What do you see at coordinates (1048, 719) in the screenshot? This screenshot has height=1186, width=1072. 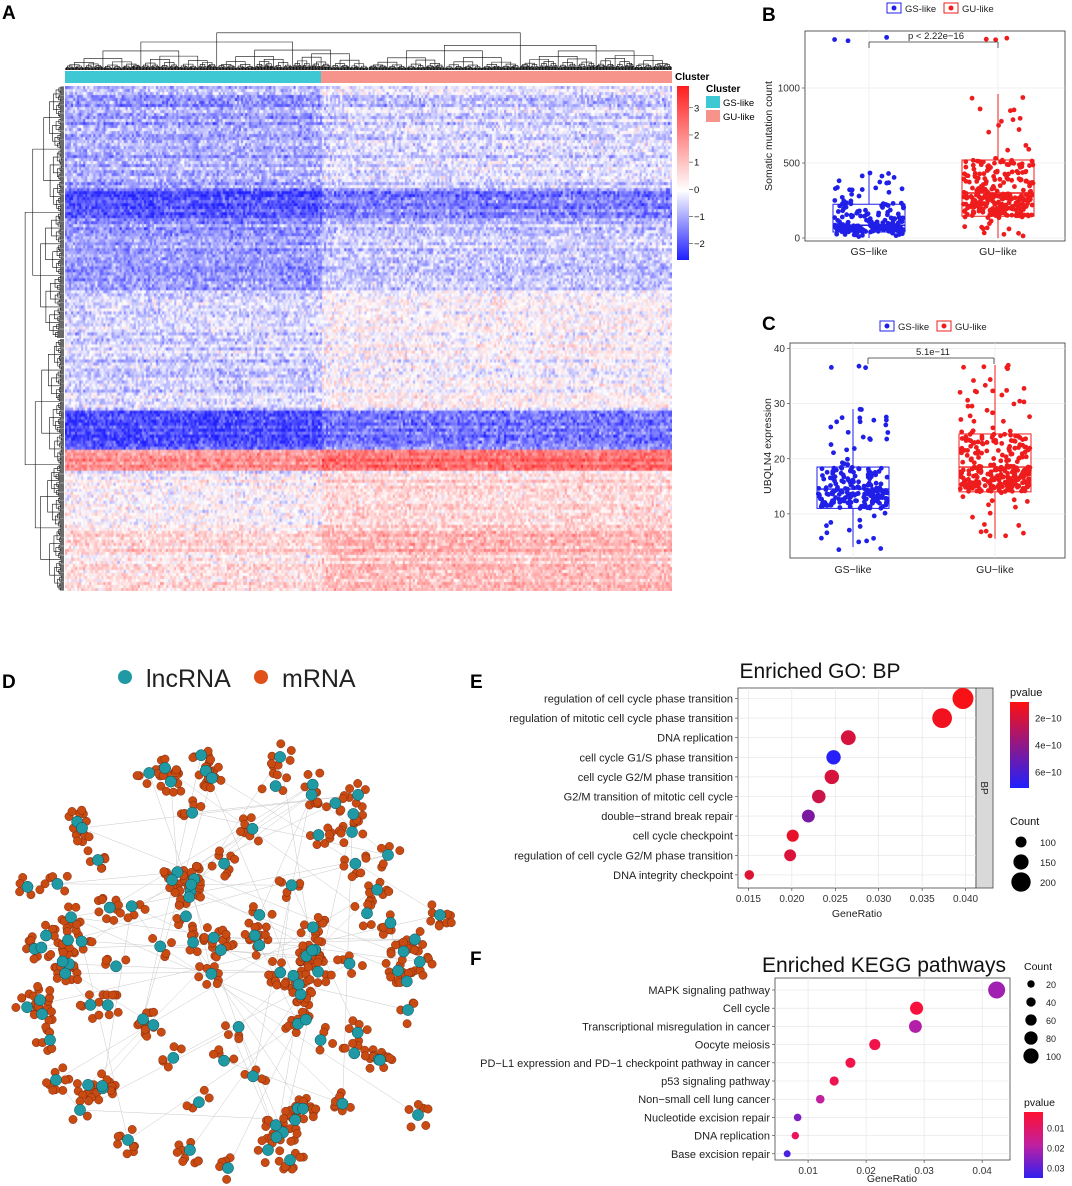 I see `colorbar-tick-label: 2e−10` at bounding box center [1048, 719].